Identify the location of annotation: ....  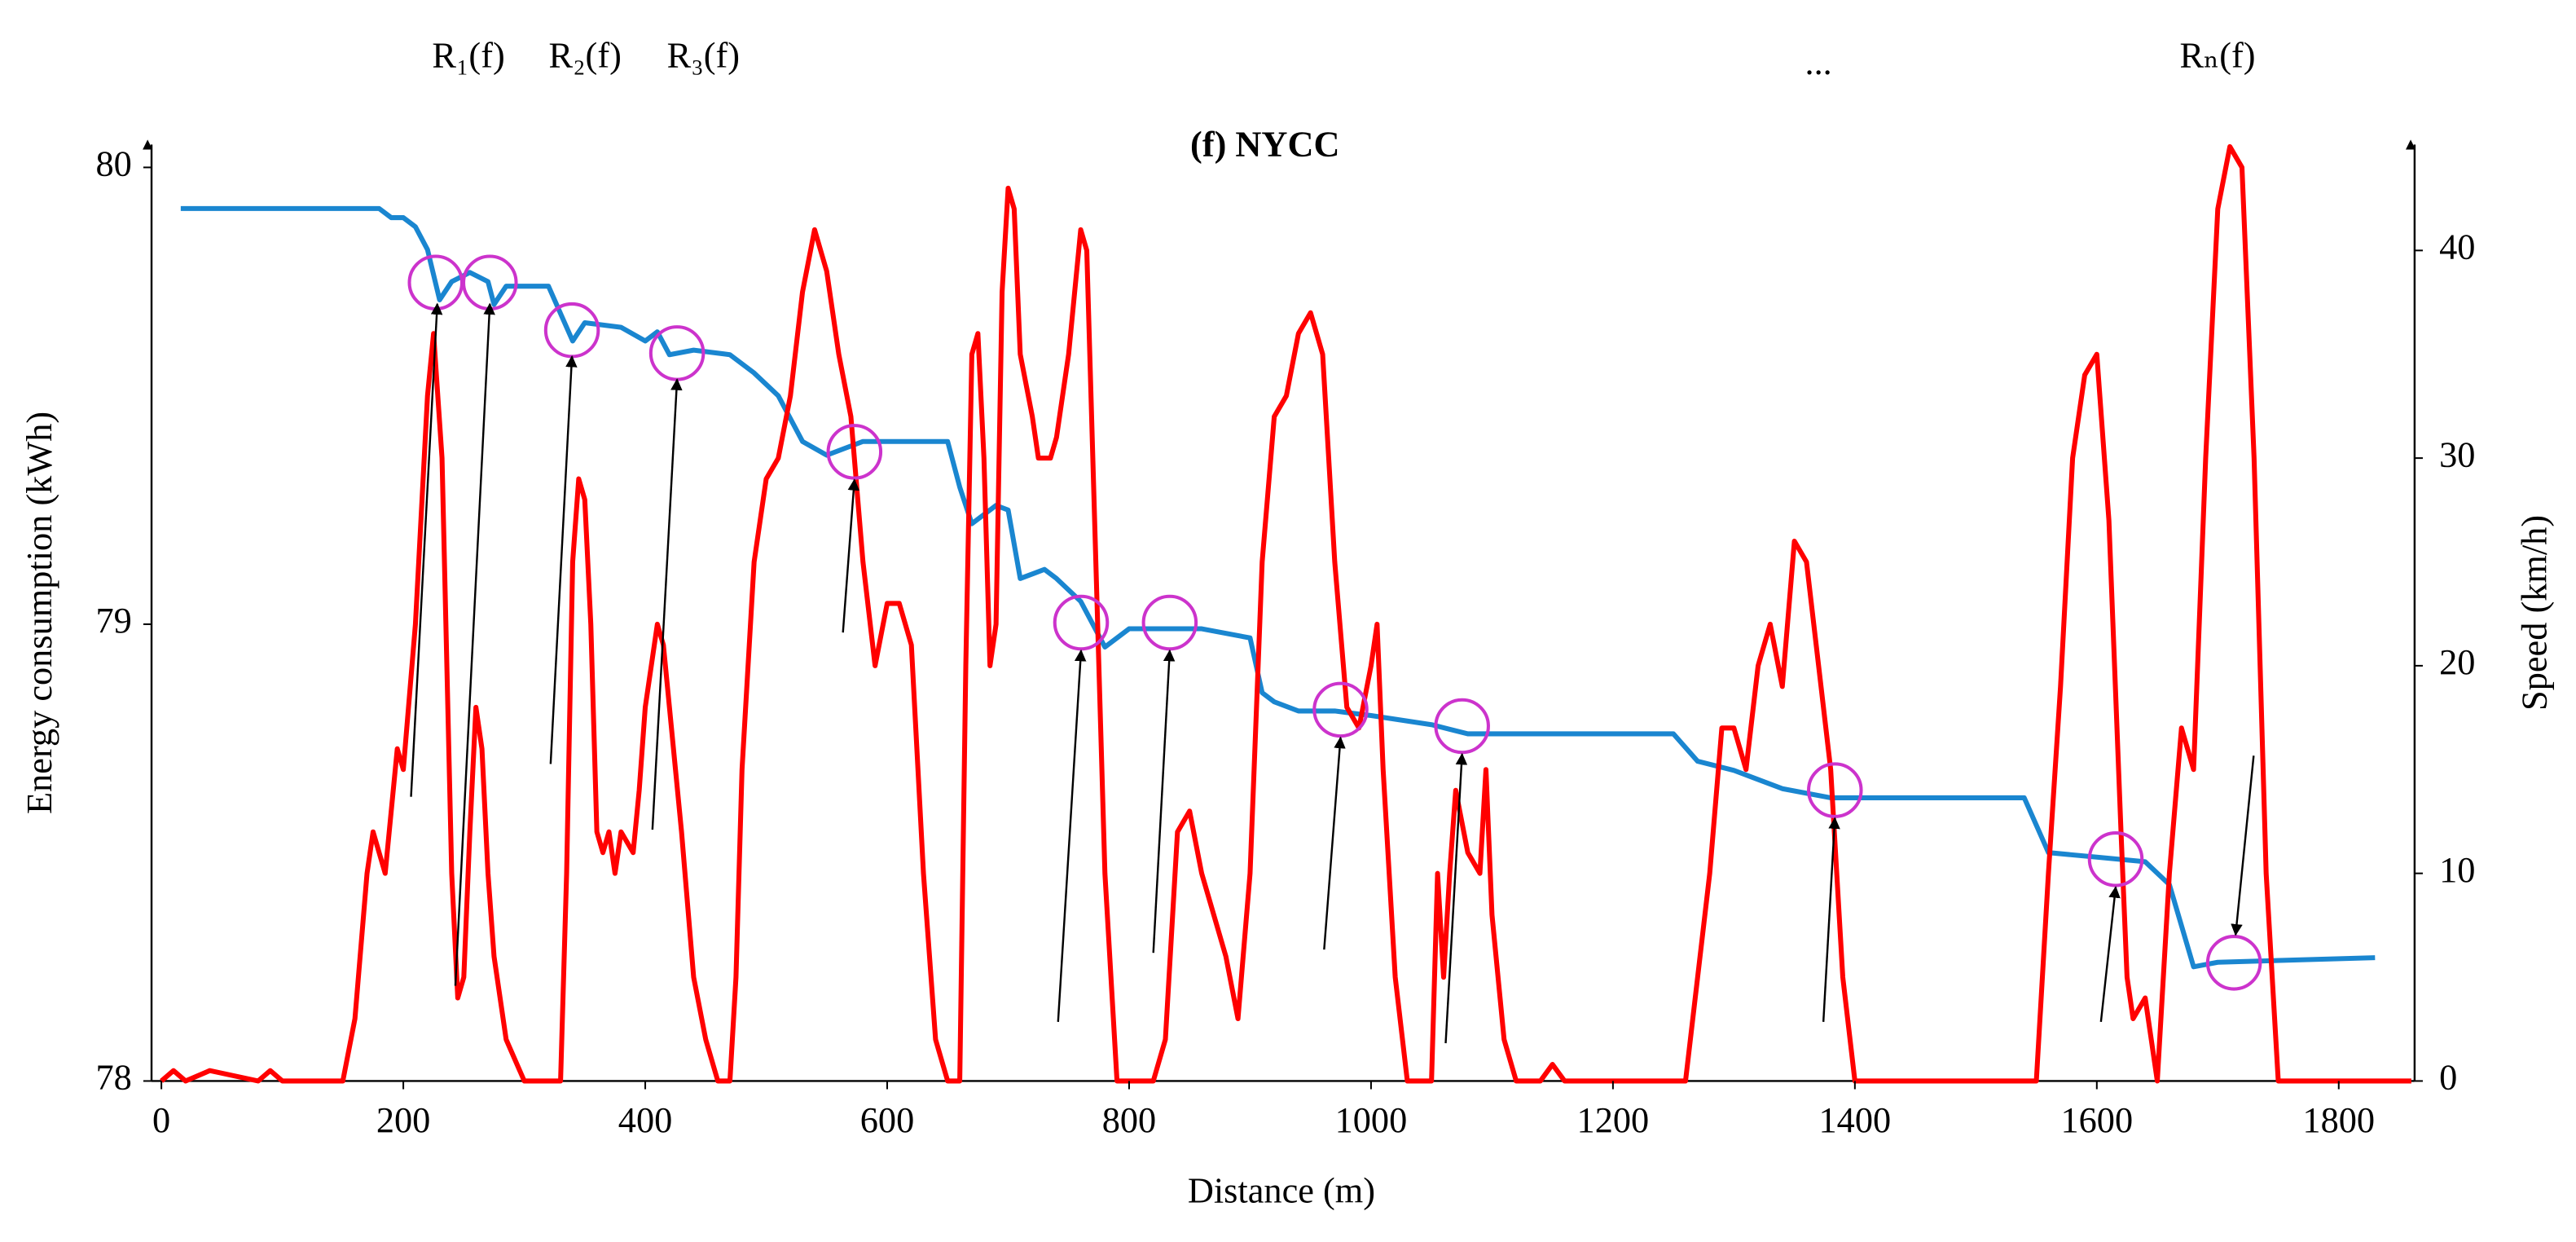
(1818, 62).